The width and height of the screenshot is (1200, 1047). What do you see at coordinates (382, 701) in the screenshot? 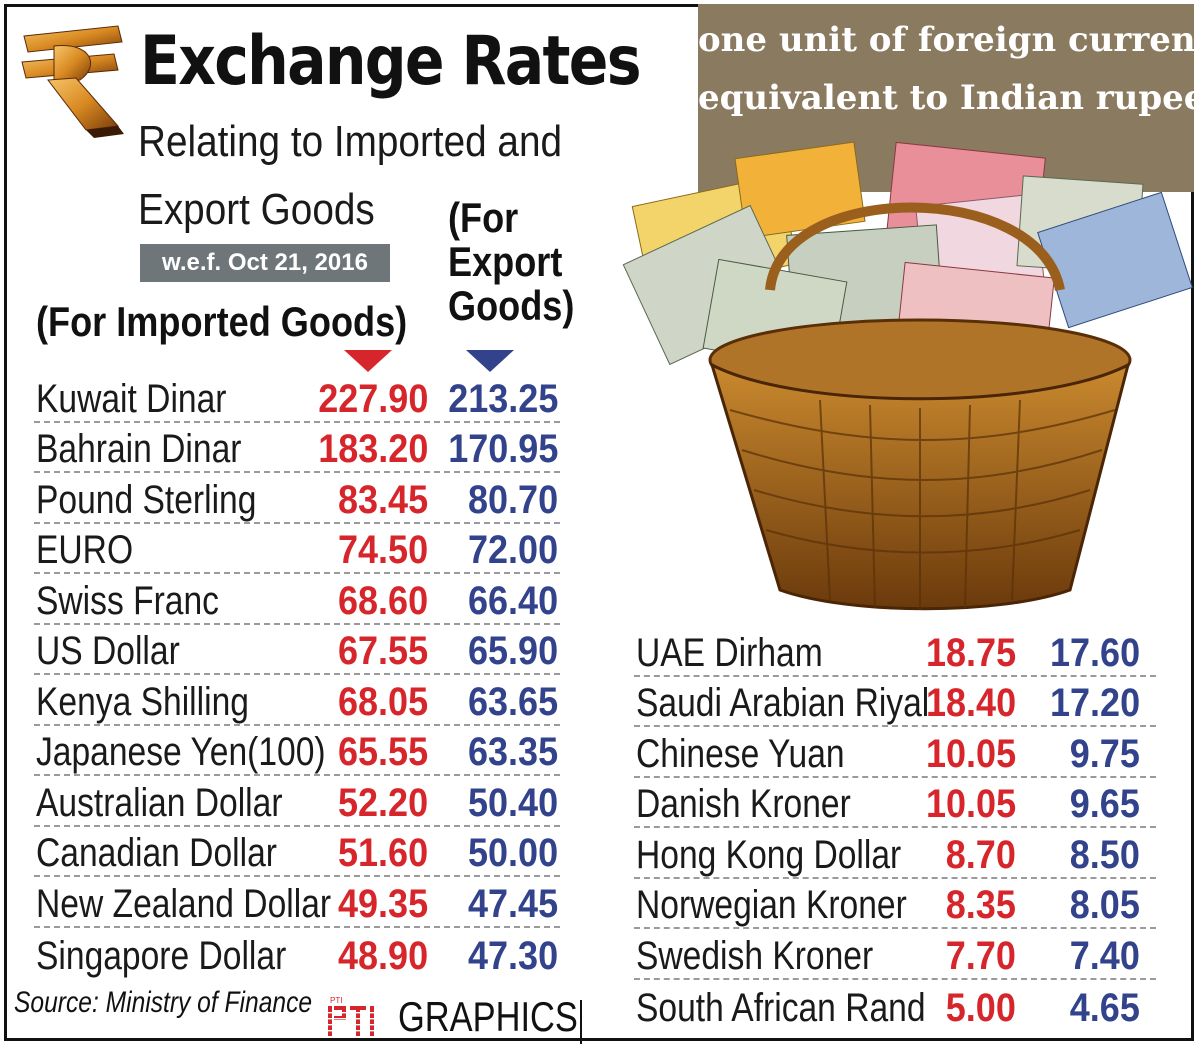
I see `imported-rate: 68.05` at bounding box center [382, 701].